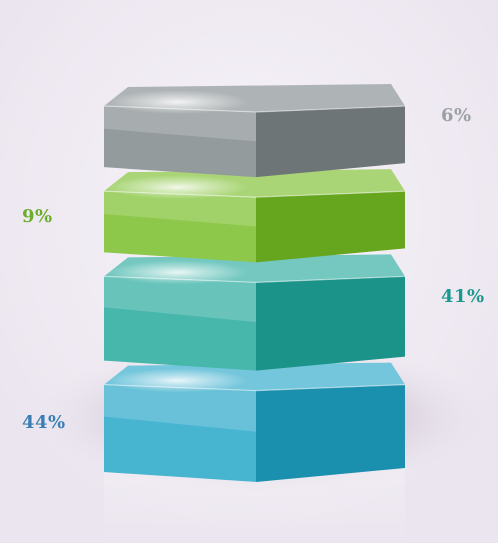  What do you see at coordinates (37, 216) in the screenshot?
I see `value-label-9: 9%` at bounding box center [37, 216].